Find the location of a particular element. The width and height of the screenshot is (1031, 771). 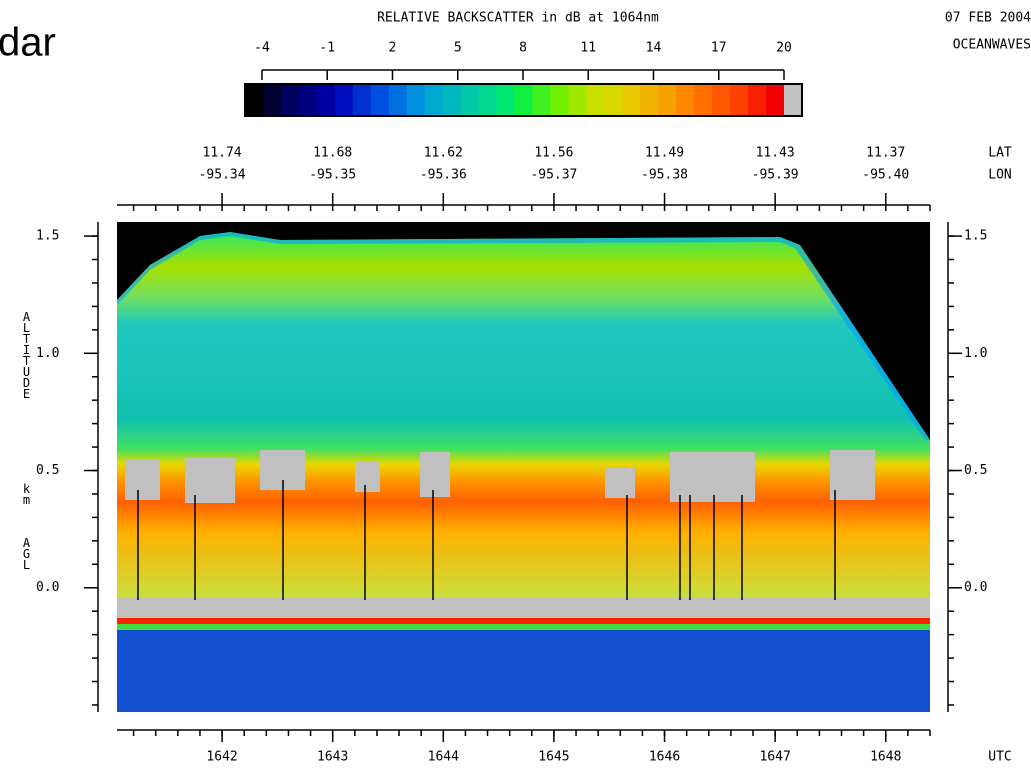

x-tick-label: 1645 is located at coordinates (553, 757).